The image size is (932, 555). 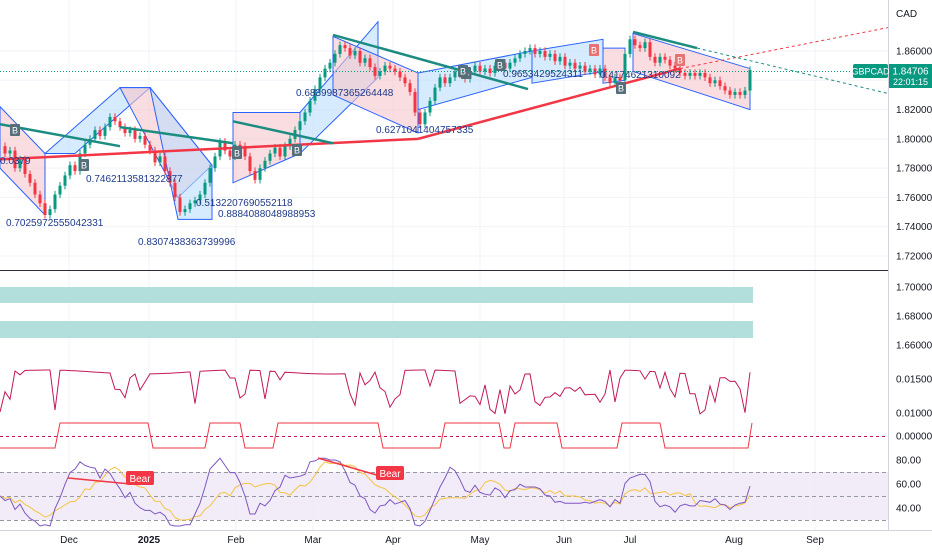 I want to click on price-tick-label: 1.78000, so click(x=914, y=169).